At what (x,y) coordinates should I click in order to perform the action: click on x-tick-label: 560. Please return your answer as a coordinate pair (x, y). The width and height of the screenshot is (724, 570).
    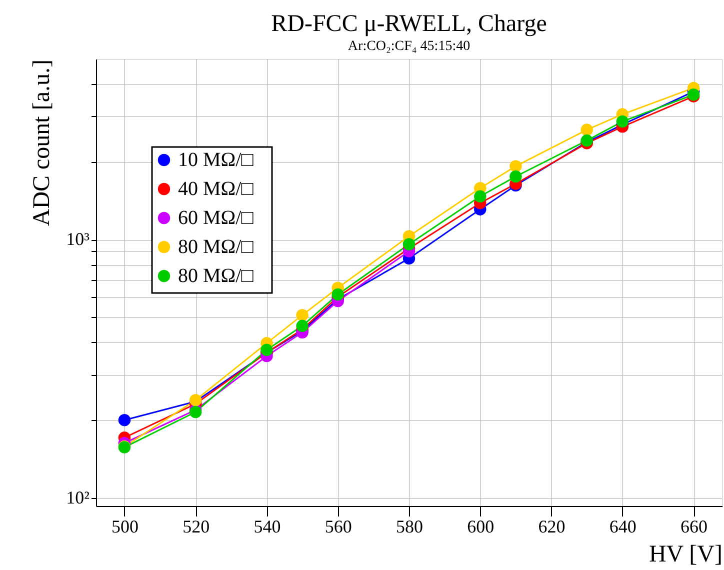
    Looking at the image, I should click on (338, 526).